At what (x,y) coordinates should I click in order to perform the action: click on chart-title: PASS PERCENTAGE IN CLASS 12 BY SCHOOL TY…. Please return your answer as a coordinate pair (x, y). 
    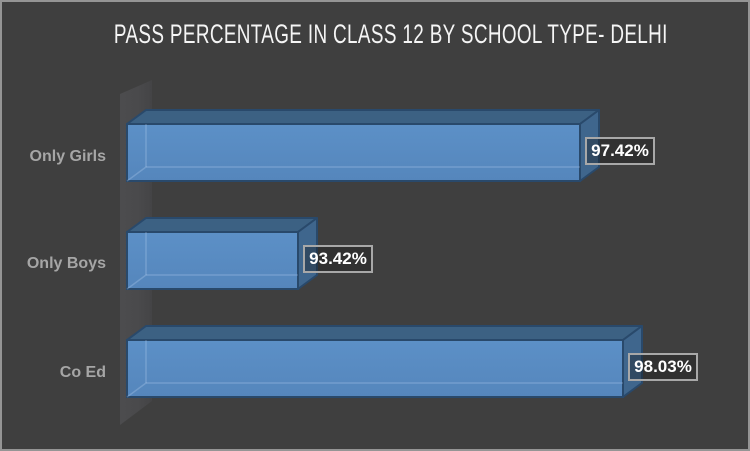
    Looking at the image, I should click on (390, 34).